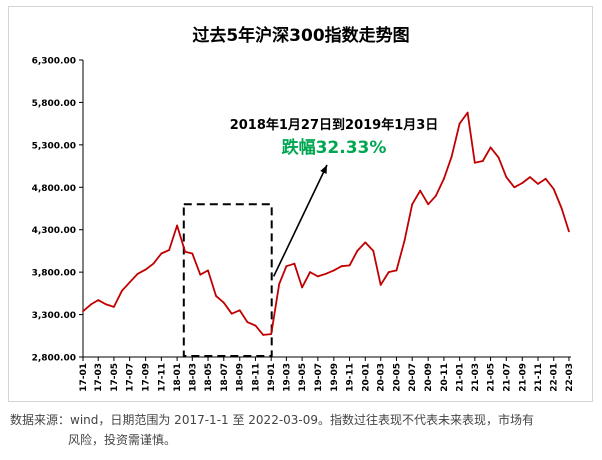  Describe the element at coordinates (445, 377) in the screenshot. I see `x-tick-label: 20-11` at that location.